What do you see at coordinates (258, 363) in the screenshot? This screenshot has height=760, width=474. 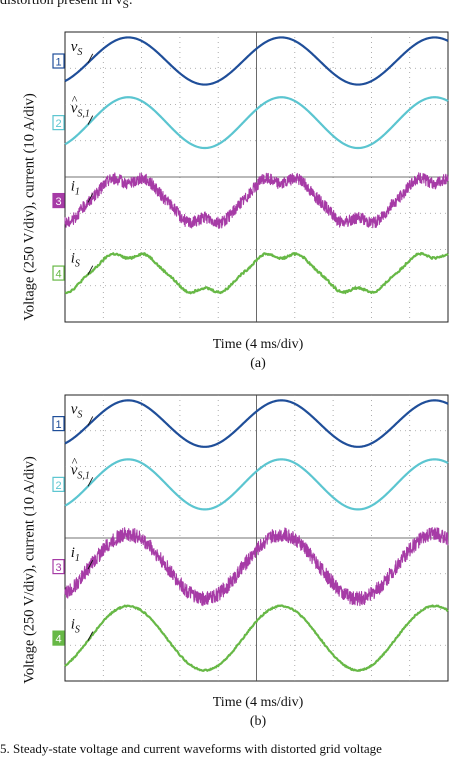 I see `panel-label: (a)` at bounding box center [258, 363].